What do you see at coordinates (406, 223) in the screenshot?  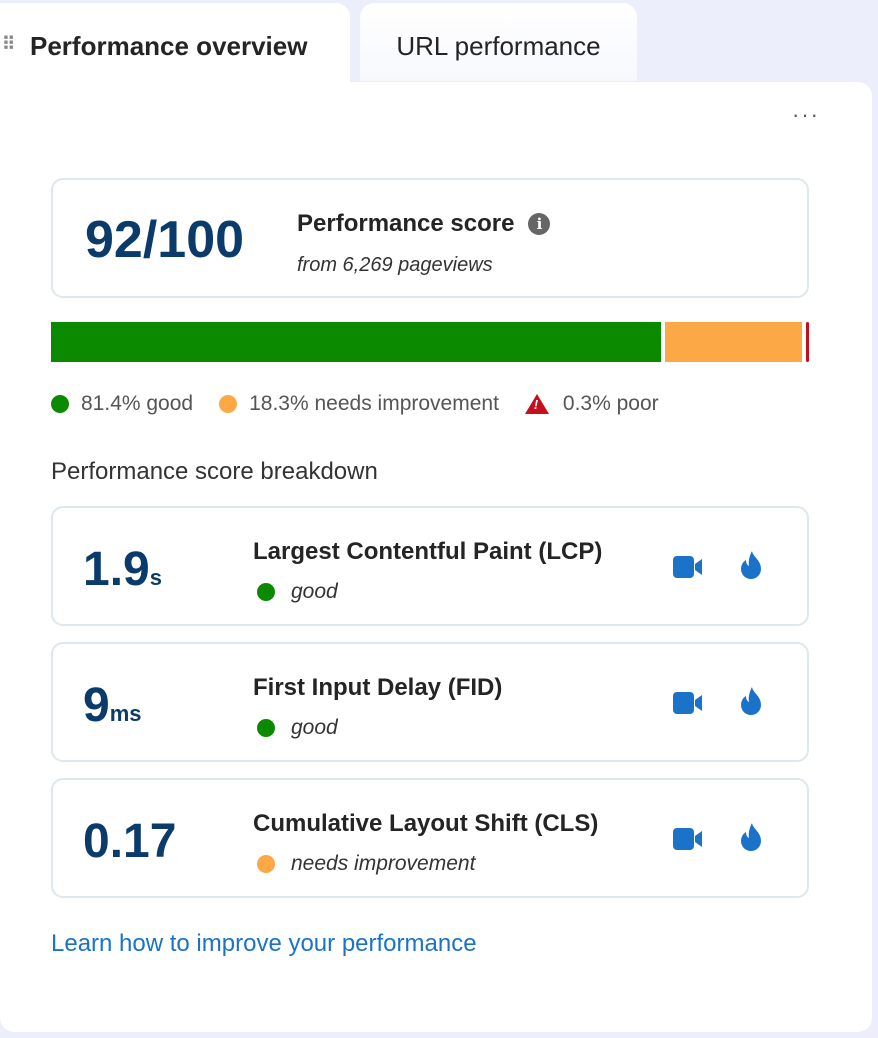 I see `score-title-text: Performance score` at bounding box center [406, 223].